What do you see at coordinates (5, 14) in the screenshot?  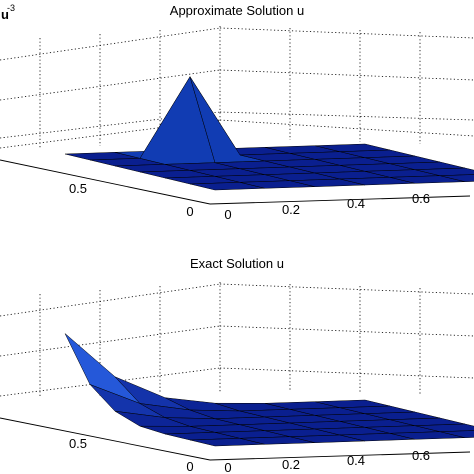 I see `z-exponent-label: u` at bounding box center [5, 14].